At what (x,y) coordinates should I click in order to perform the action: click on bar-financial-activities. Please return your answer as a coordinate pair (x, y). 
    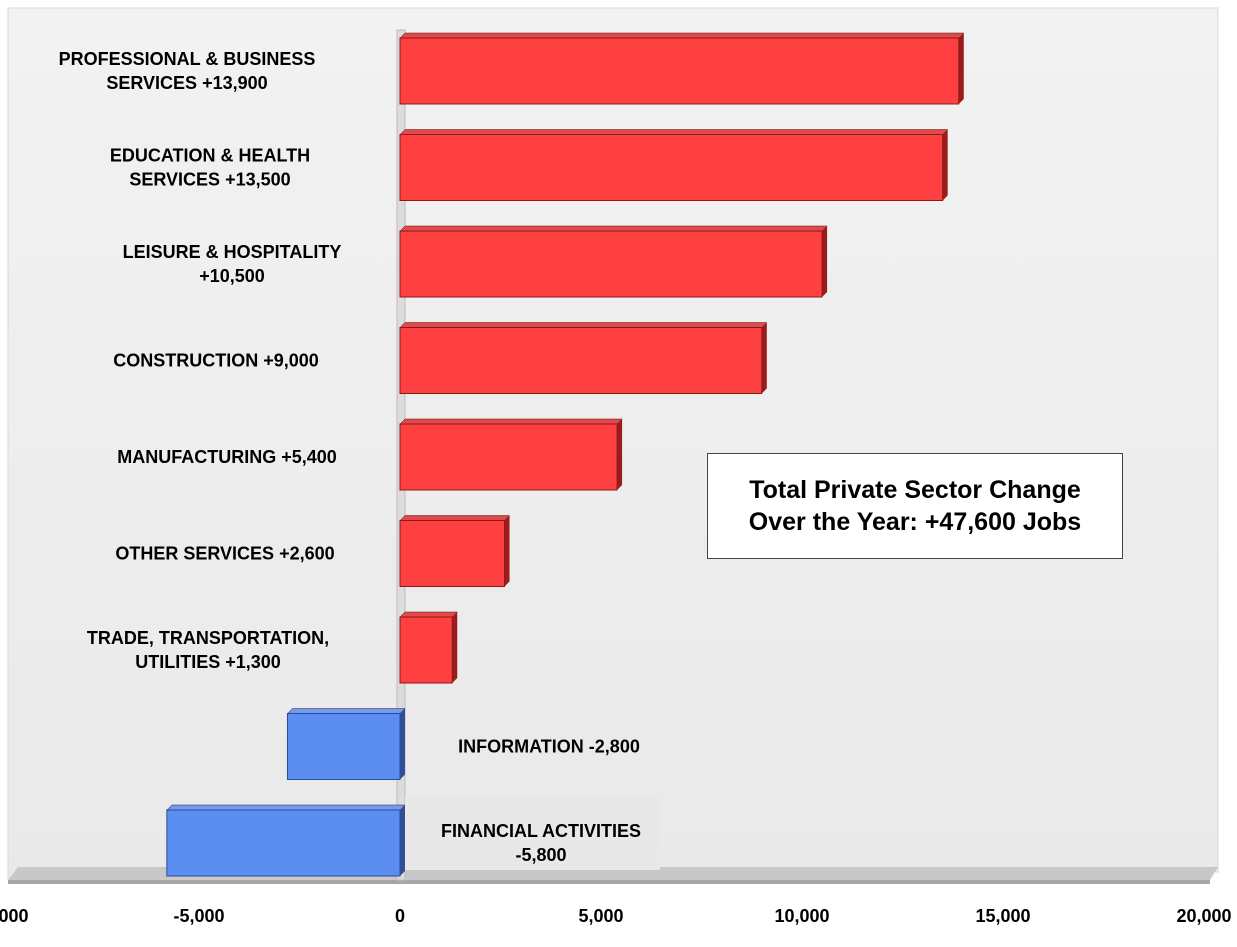
    Looking at the image, I should click on (286, 840).